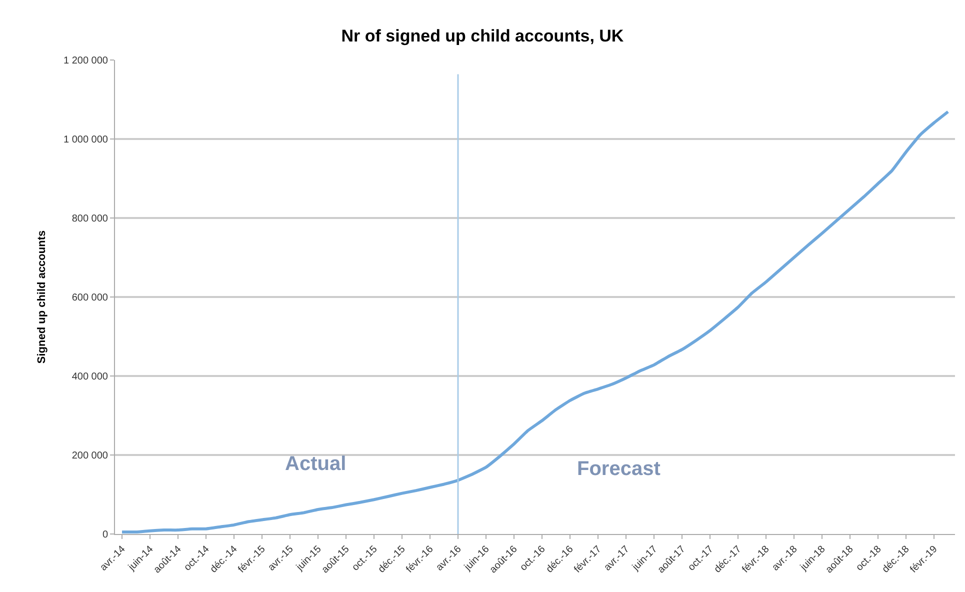 This screenshot has width=965, height=592. I want to click on y-tick-label: 1 000 000, so click(86, 140).